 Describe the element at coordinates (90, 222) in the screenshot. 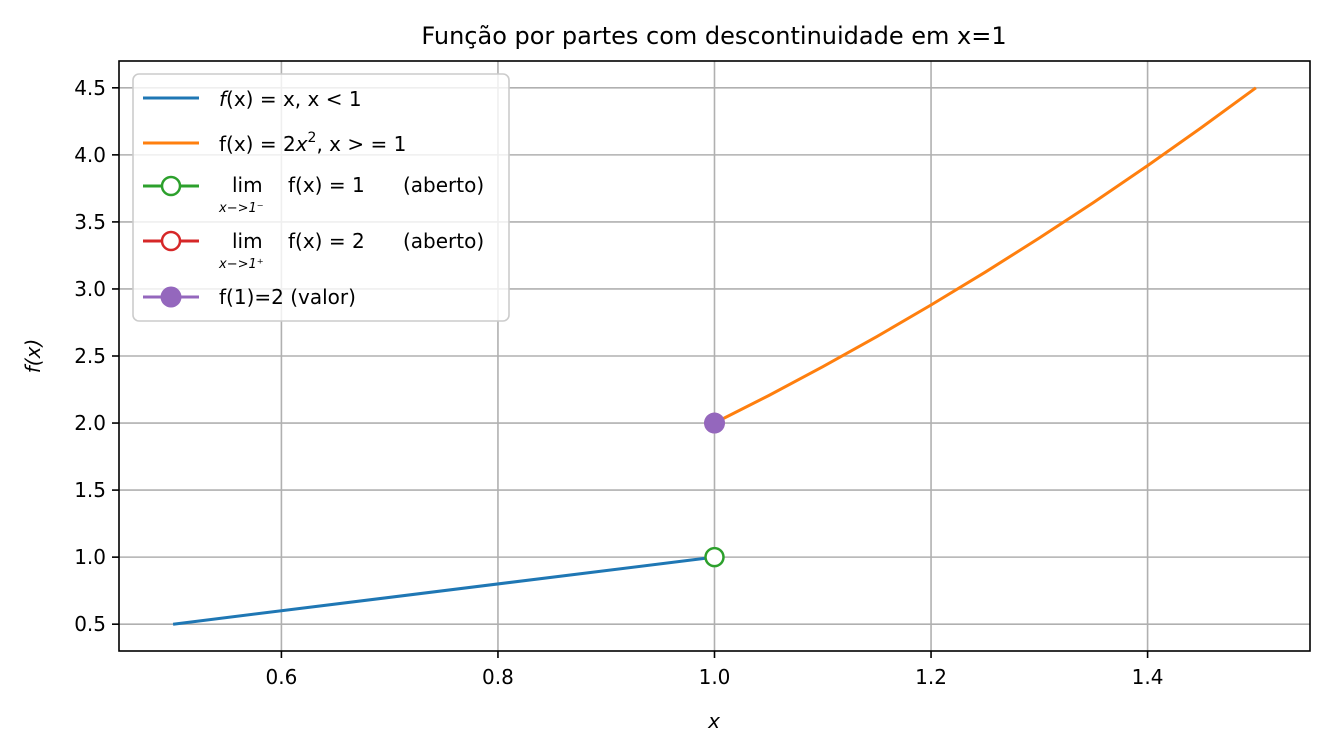

I see `y-tick-label: 3.5` at that location.